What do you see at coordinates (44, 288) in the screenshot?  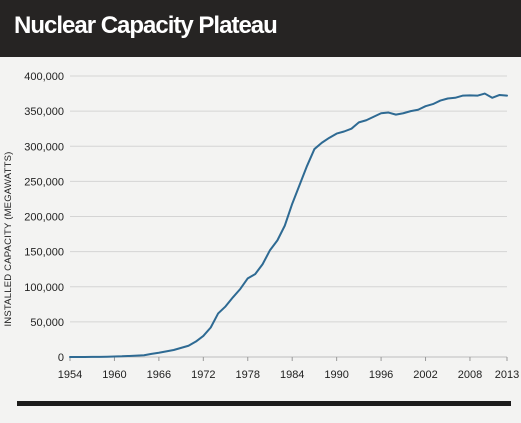 I see `y-tick-label: 100,000` at bounding box center [44, 288].